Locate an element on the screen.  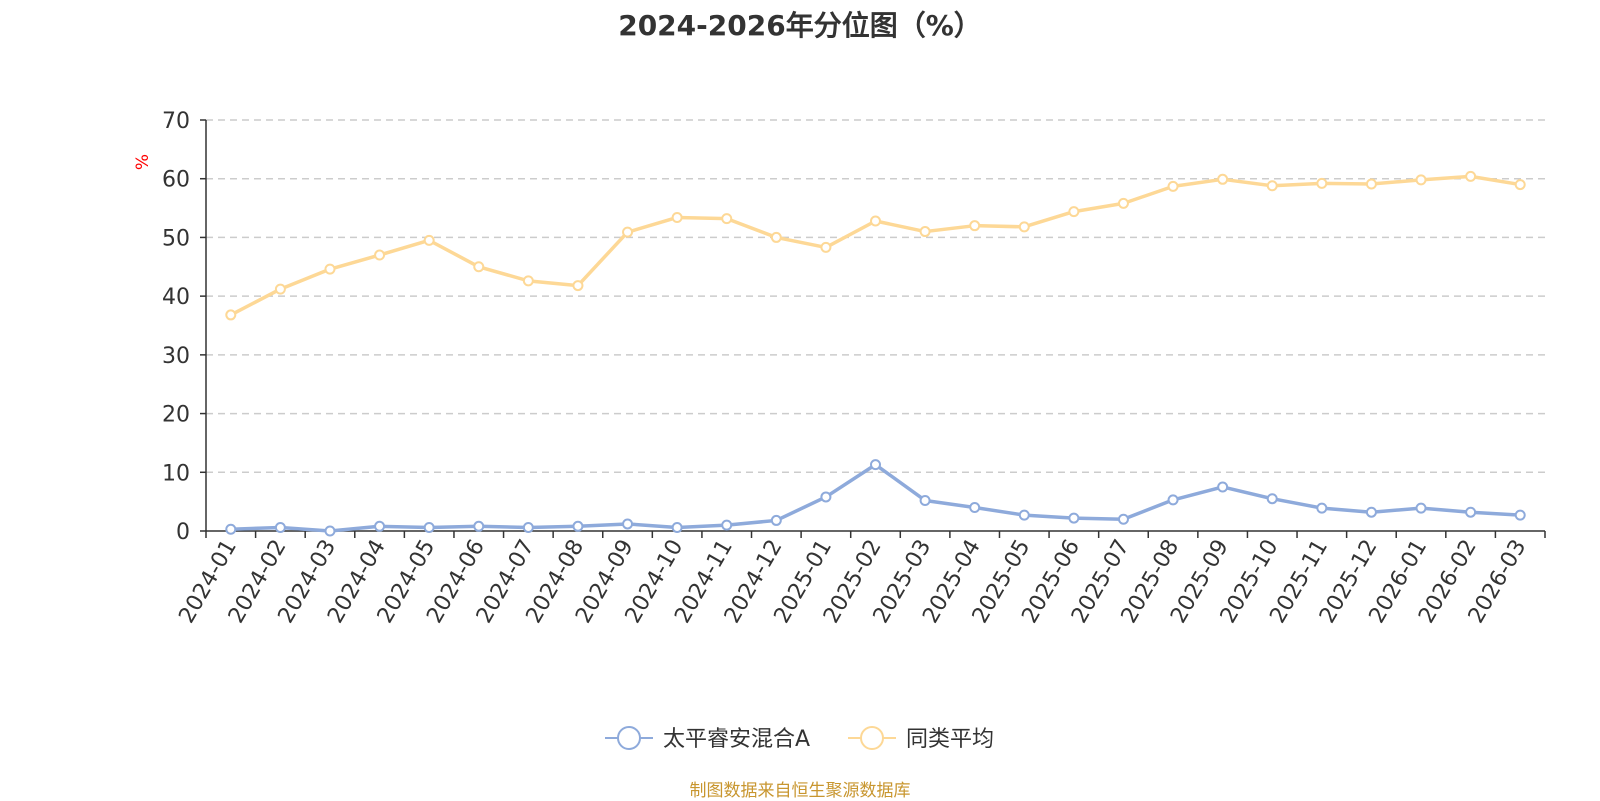
y-axis: 0 10 20 30 40 50 60 70% is located at coordinates (170, 327).